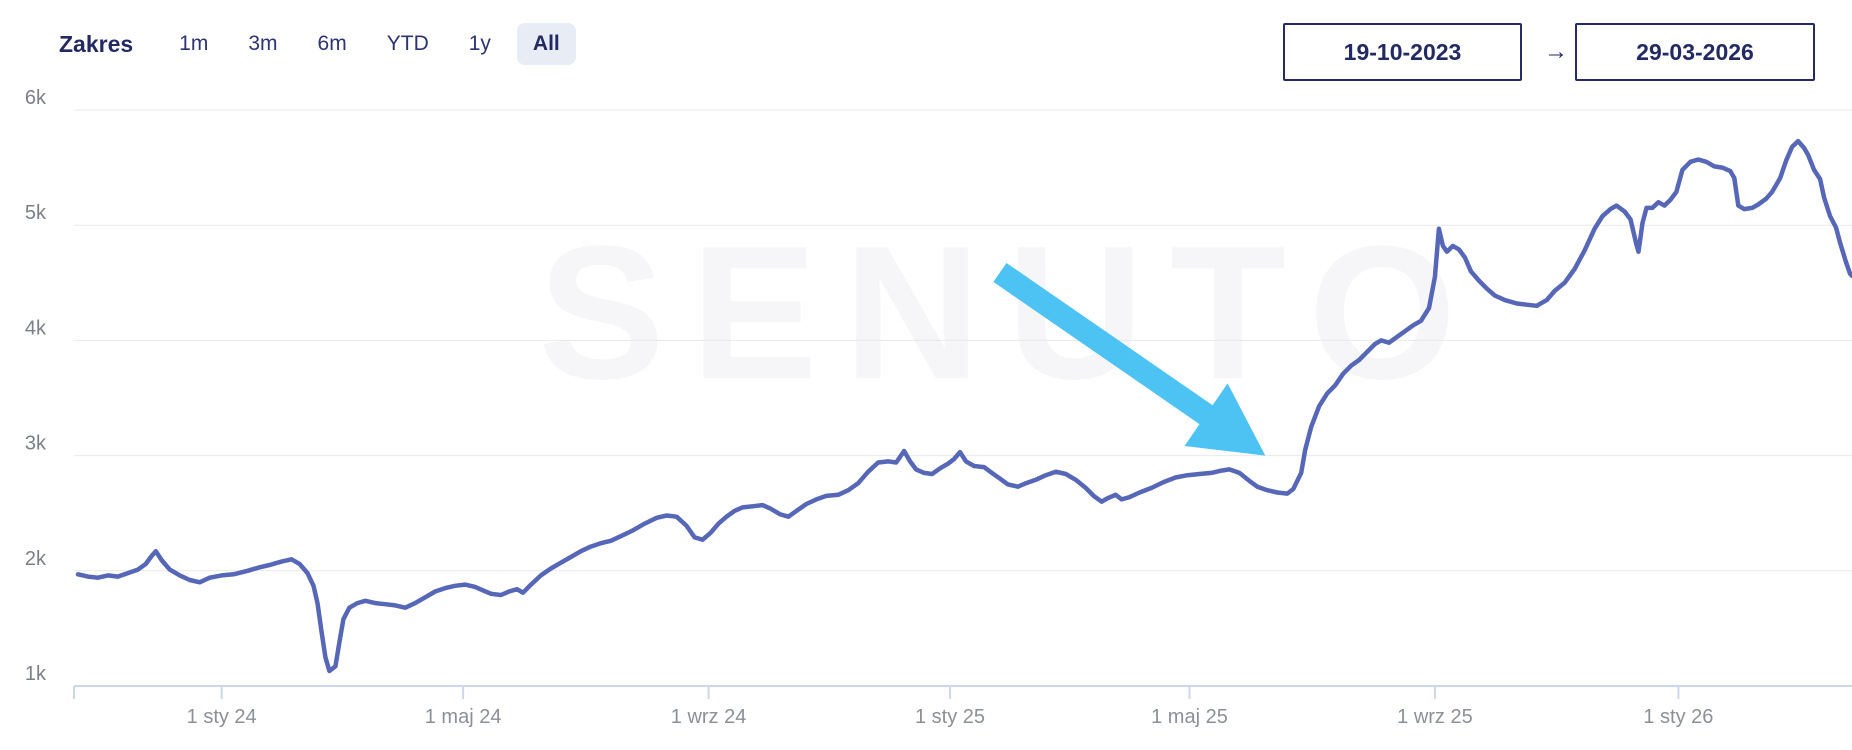 The width and height of the screenshot is (1852, 750). I want to click on y-axis-label: 5k, so click(36, 213).